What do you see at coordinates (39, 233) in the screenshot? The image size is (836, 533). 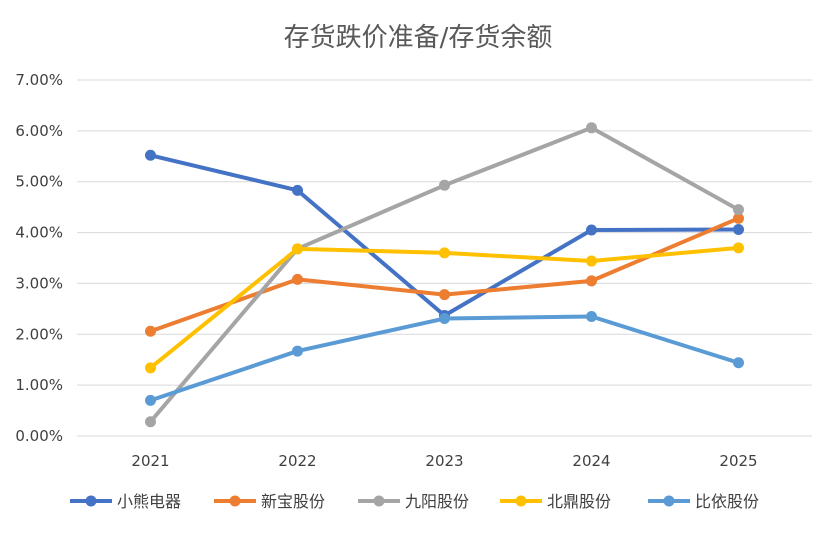 I see `y-tick-label: 4.00%` at bounding box center [39, 233].